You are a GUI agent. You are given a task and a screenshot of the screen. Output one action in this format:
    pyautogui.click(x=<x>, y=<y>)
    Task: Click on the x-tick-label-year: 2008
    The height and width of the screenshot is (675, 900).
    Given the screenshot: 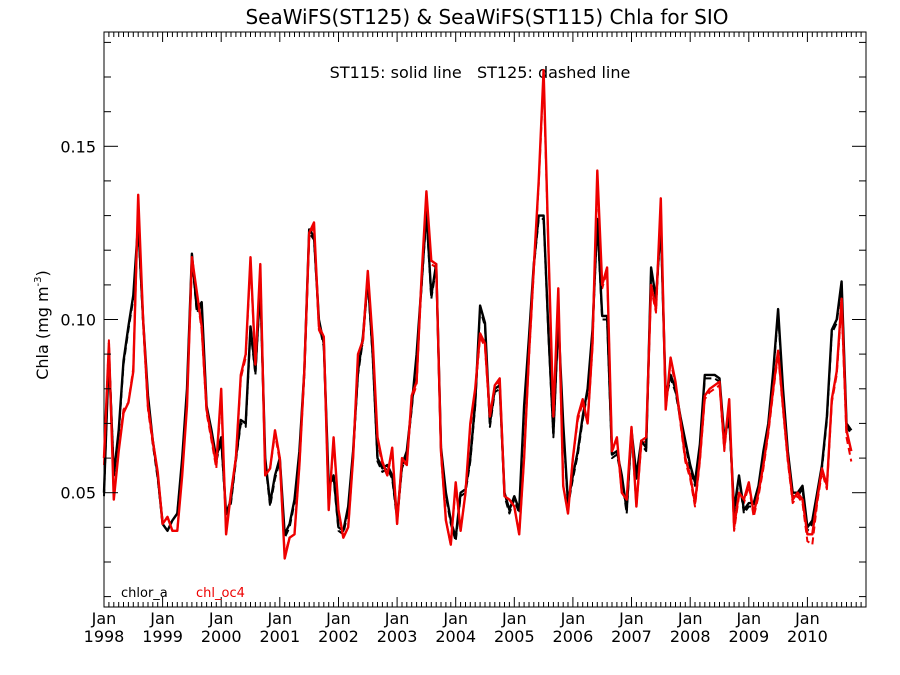 What is the action you would take?
    pyautogui.click(x=690, y=636)
    